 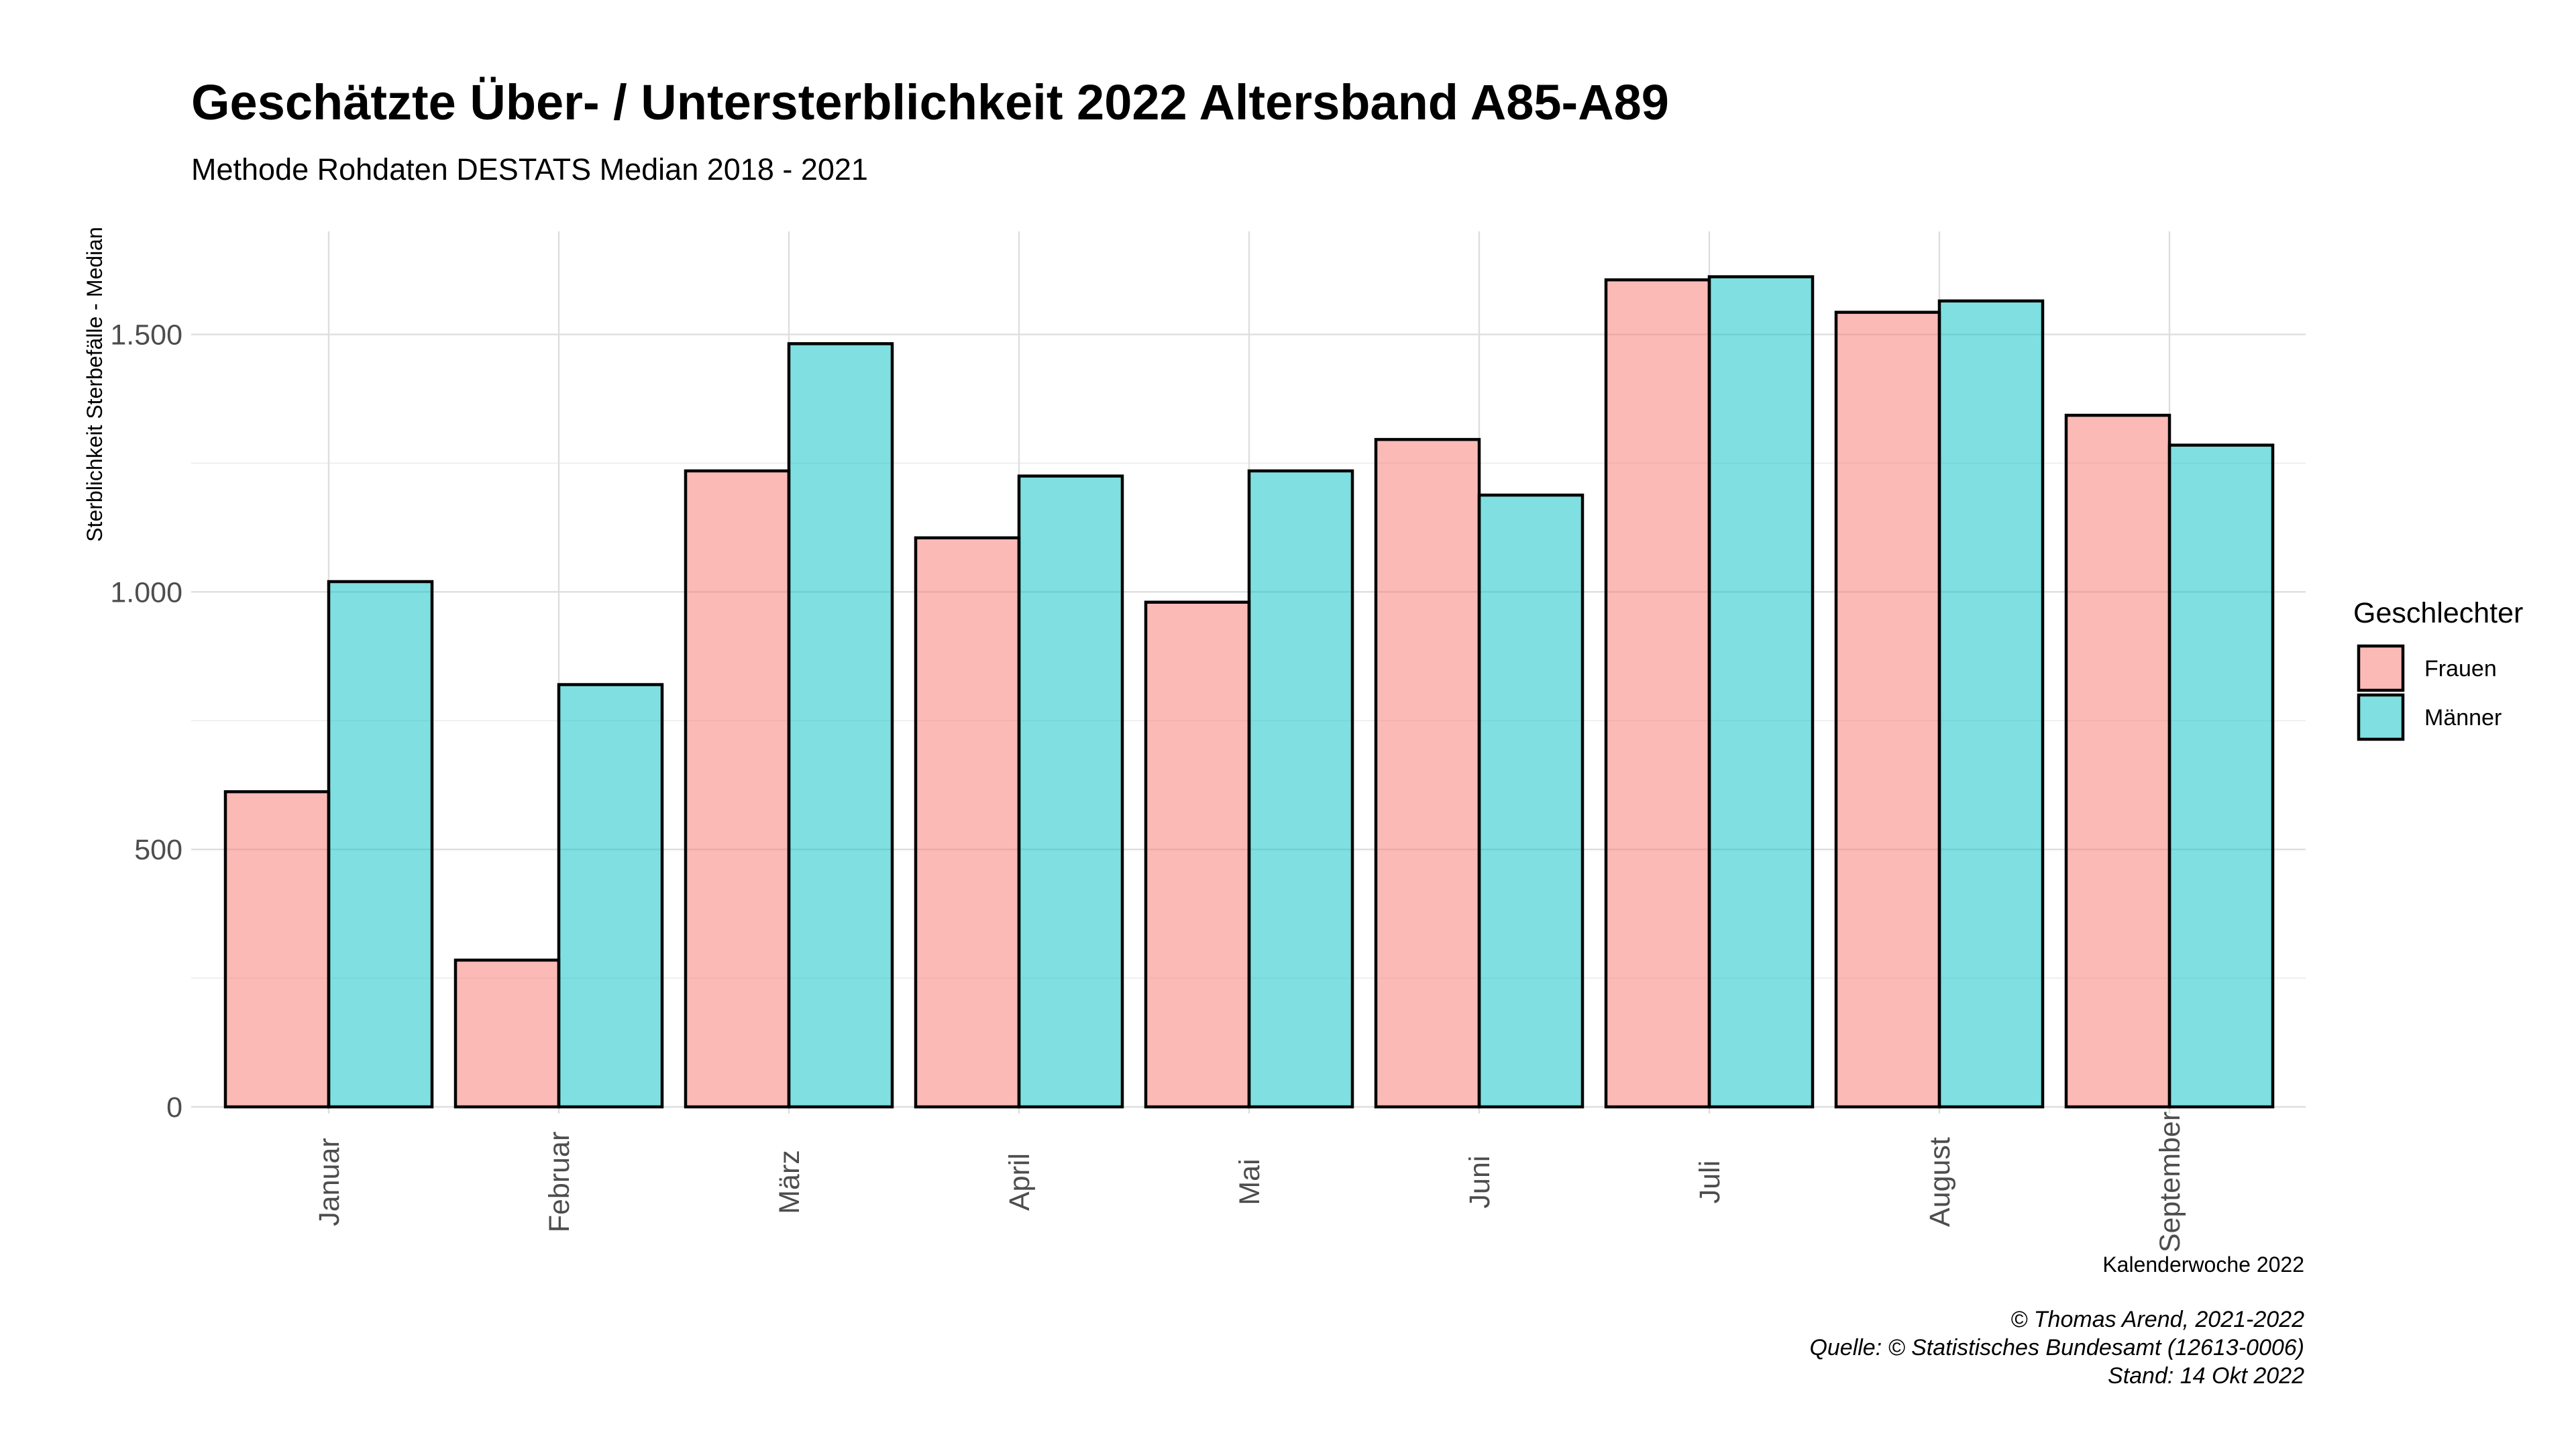 I want to click on y-tick-label: 500, so click(x=158, y=850).